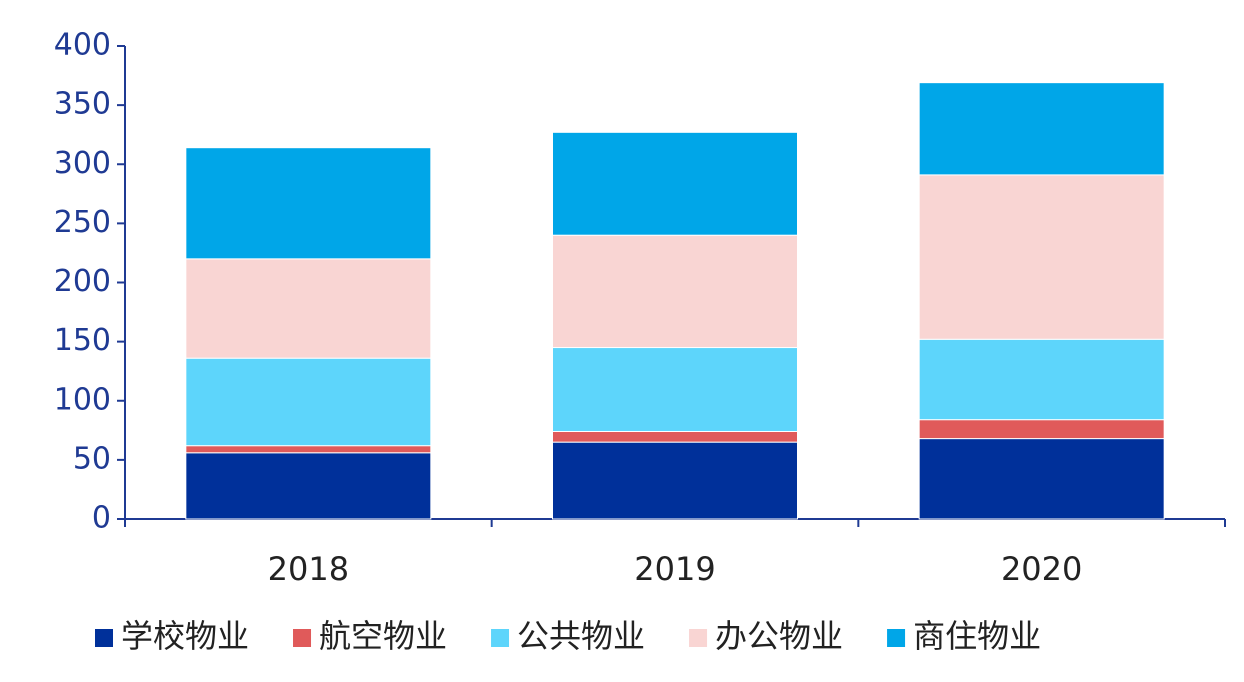 This screenshot has height=682, width=1244. I want to click on y-tick-label: 300, so click(82, 163).